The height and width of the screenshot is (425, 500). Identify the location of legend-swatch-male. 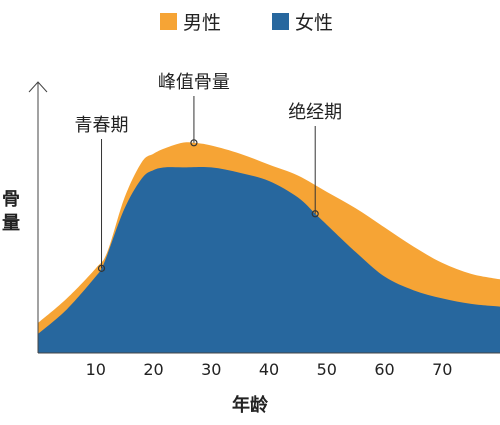
(168, 21).